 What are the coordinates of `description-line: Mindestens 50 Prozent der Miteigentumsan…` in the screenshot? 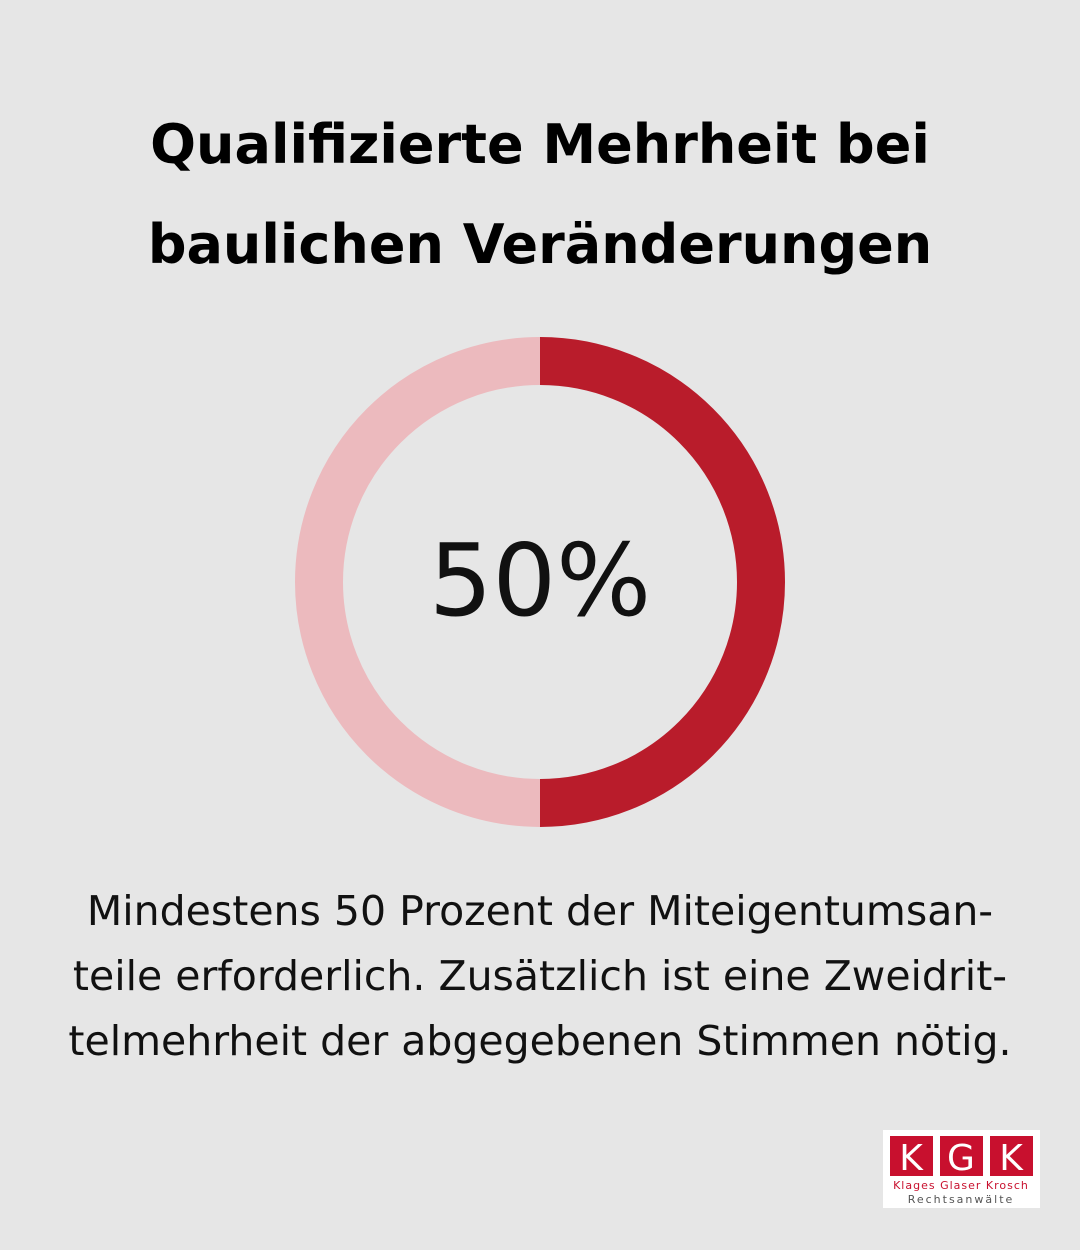 It's located at (540, 911).